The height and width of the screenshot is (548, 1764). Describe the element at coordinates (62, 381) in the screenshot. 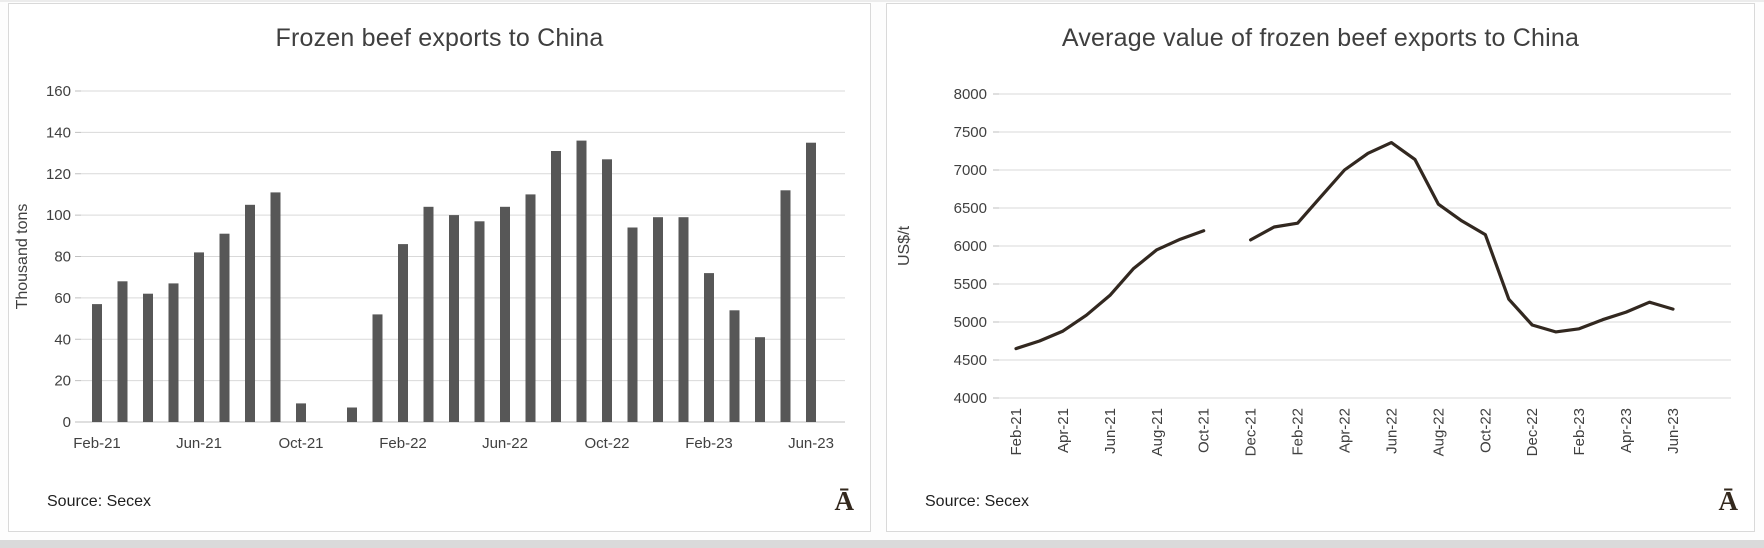

I see `y-tick-label: 20` at that location.